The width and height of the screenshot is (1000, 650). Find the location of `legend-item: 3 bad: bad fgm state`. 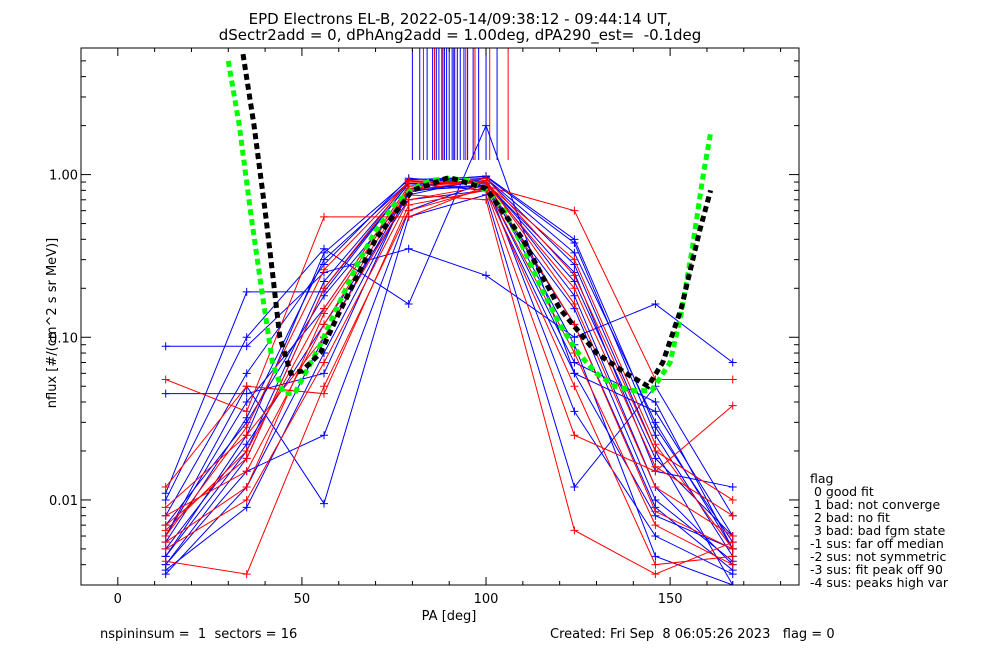

legend-item: 3 bad: bad fgm state is located at coordinates (878, 530).